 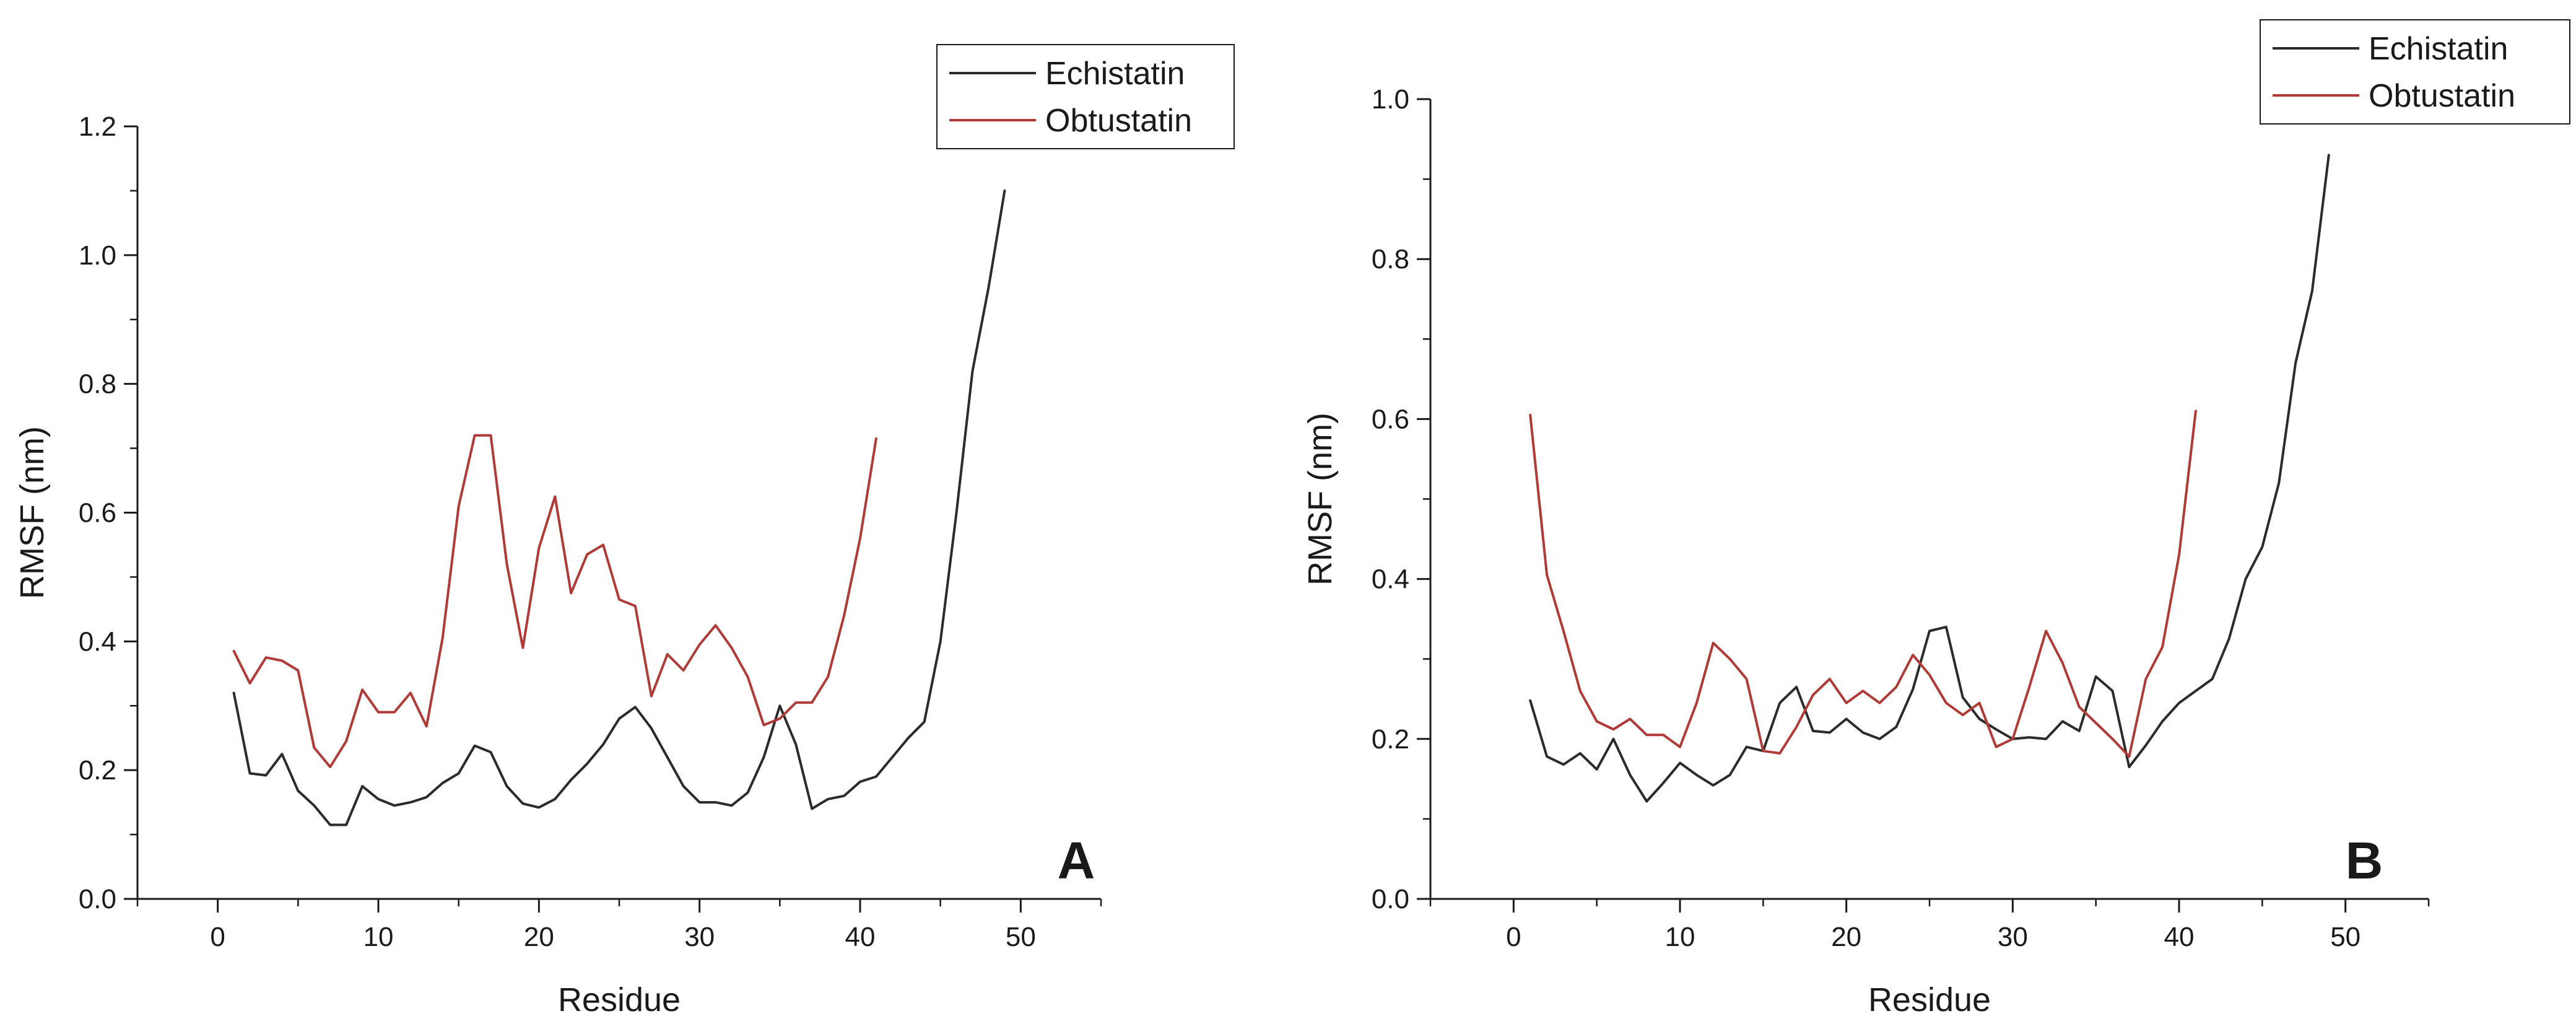 I want to click on y-tick-label: 1.2, so click(x=97, y=127).